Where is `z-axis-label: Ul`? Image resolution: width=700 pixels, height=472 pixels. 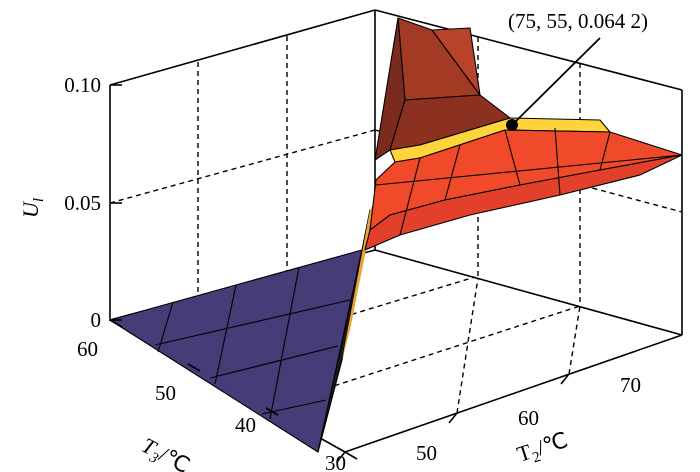 z-axis-label: Ul is located at coordinates (32, 208).